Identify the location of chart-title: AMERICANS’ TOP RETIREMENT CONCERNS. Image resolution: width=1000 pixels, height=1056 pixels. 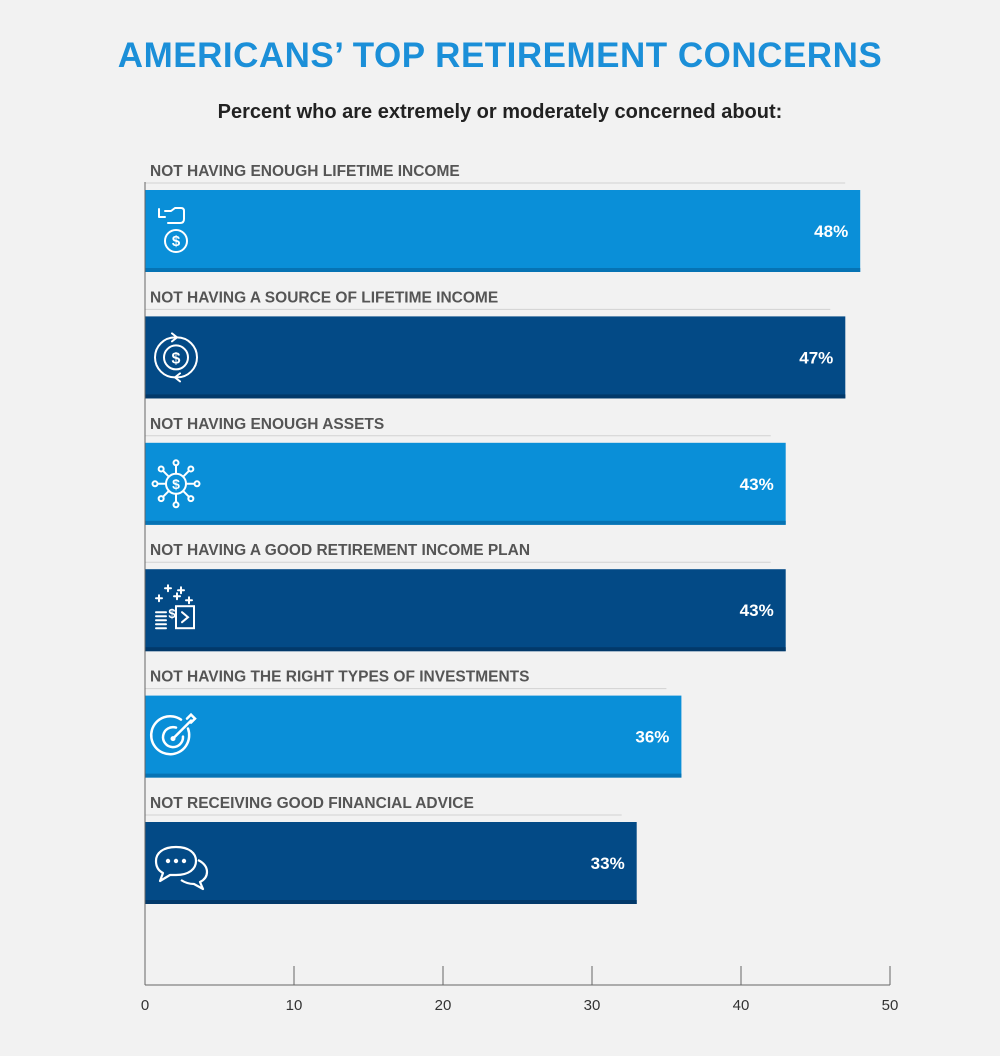
(500, 55).